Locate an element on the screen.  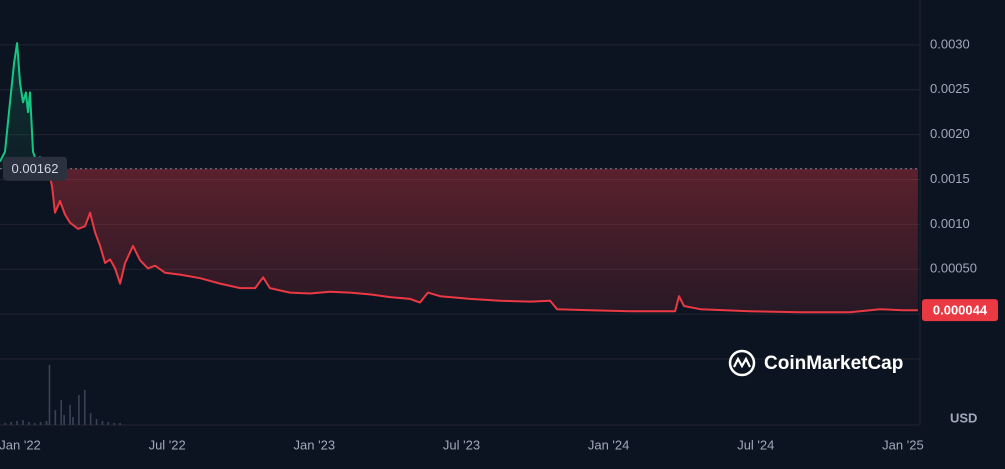
x-tick-label: Jan '25 is located at coordinates (903, 444).